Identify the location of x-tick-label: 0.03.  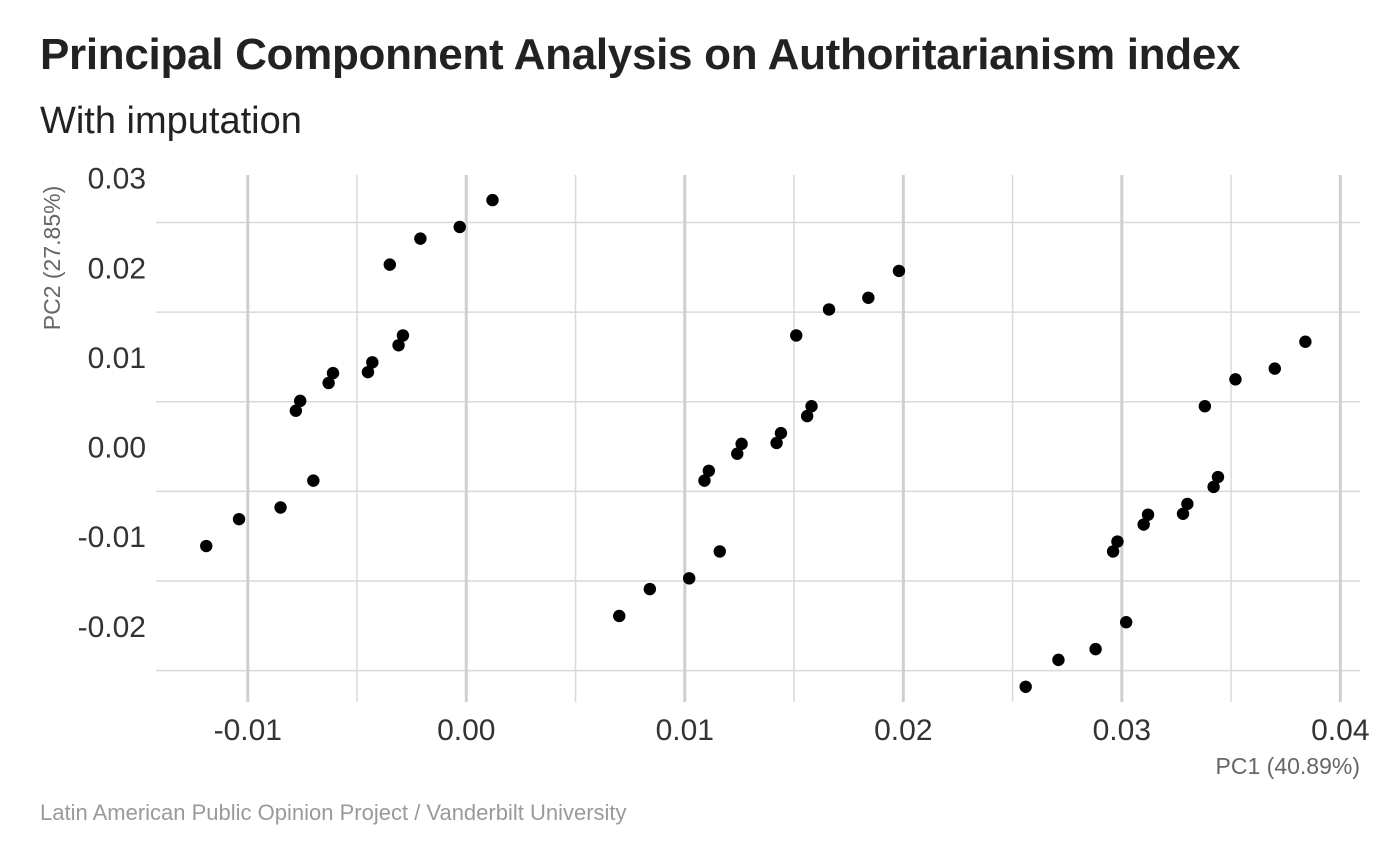
(1122, 730).